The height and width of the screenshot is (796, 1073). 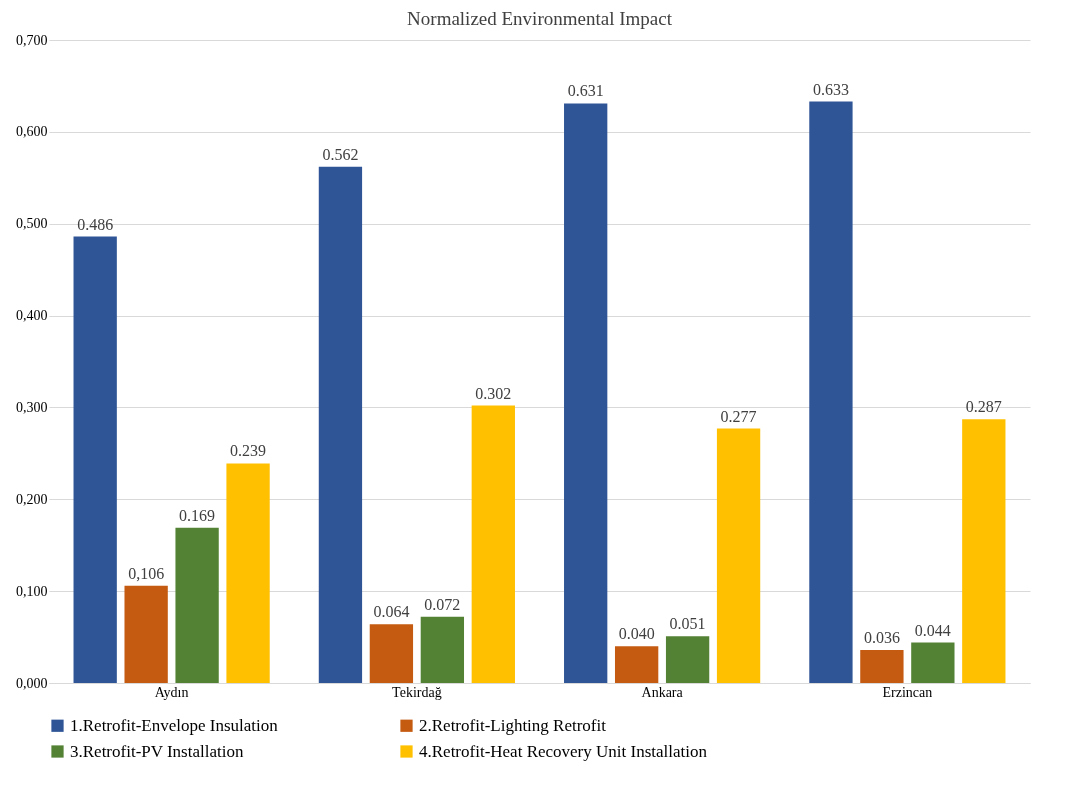 I want to click on data-label: 0.040, so click(x=636, y=634).